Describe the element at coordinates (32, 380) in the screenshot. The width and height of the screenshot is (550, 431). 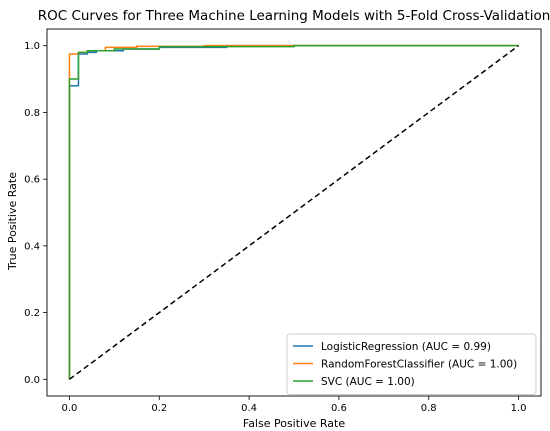
I see `y-tick-label: 0.0` at that location.